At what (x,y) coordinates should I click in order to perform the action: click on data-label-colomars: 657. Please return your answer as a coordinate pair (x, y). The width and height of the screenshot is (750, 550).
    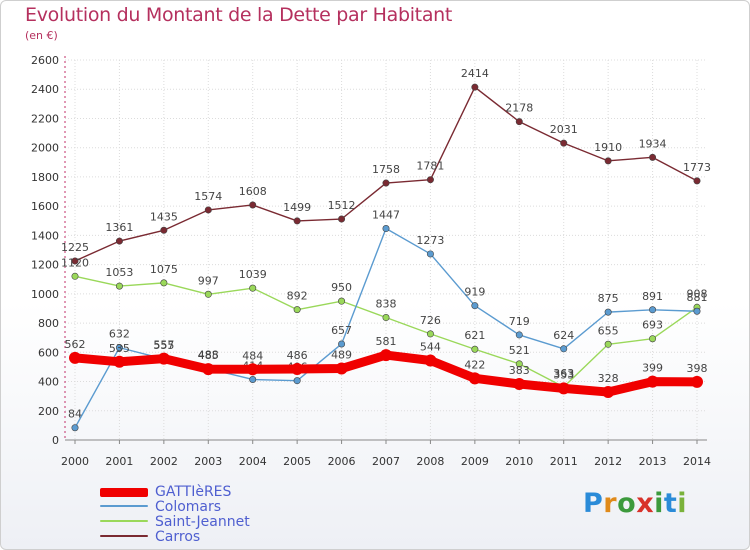
    Looking at the image, I should click on (341, 330).